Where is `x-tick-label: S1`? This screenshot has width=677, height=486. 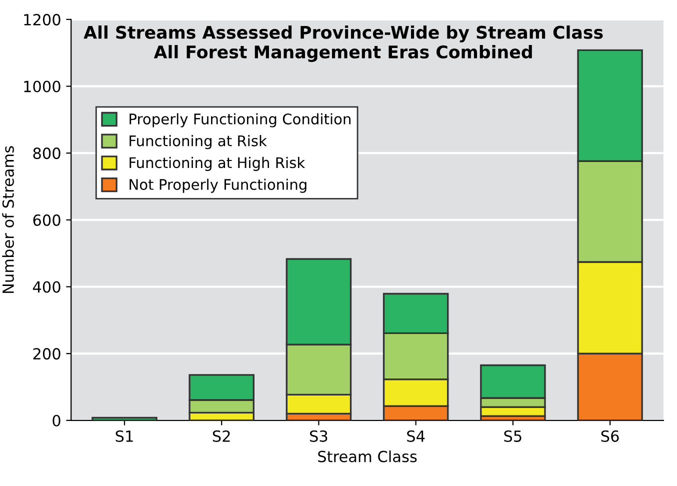
x-tick-label: S1 is located at coordinates (124, 436).